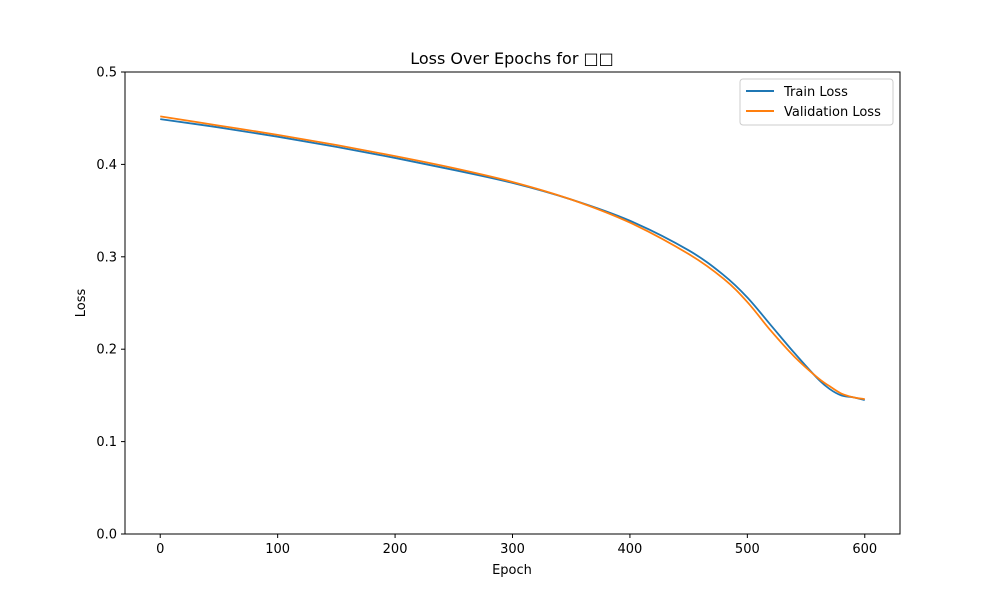 This screenshot has height=600, width=1000. What do you see at coordinates (630, 549) in the screenshot?
I see `x-tick-label: 400` at bounding box center [630, 549].